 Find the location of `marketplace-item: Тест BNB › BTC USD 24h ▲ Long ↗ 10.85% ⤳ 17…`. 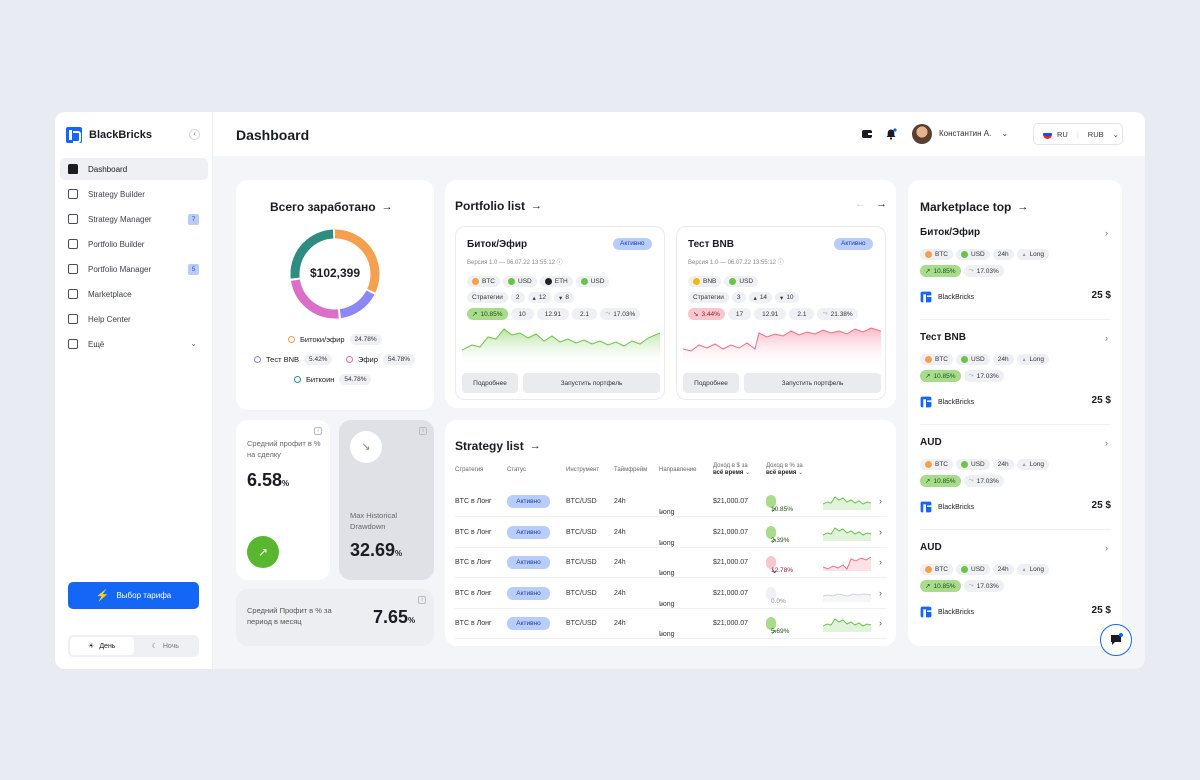

marketplace-item: Тест BNB › BTC USD 24h ▲ Long ↗ 10.85% ⤳ 17… is located at coordinates (1015, 370).